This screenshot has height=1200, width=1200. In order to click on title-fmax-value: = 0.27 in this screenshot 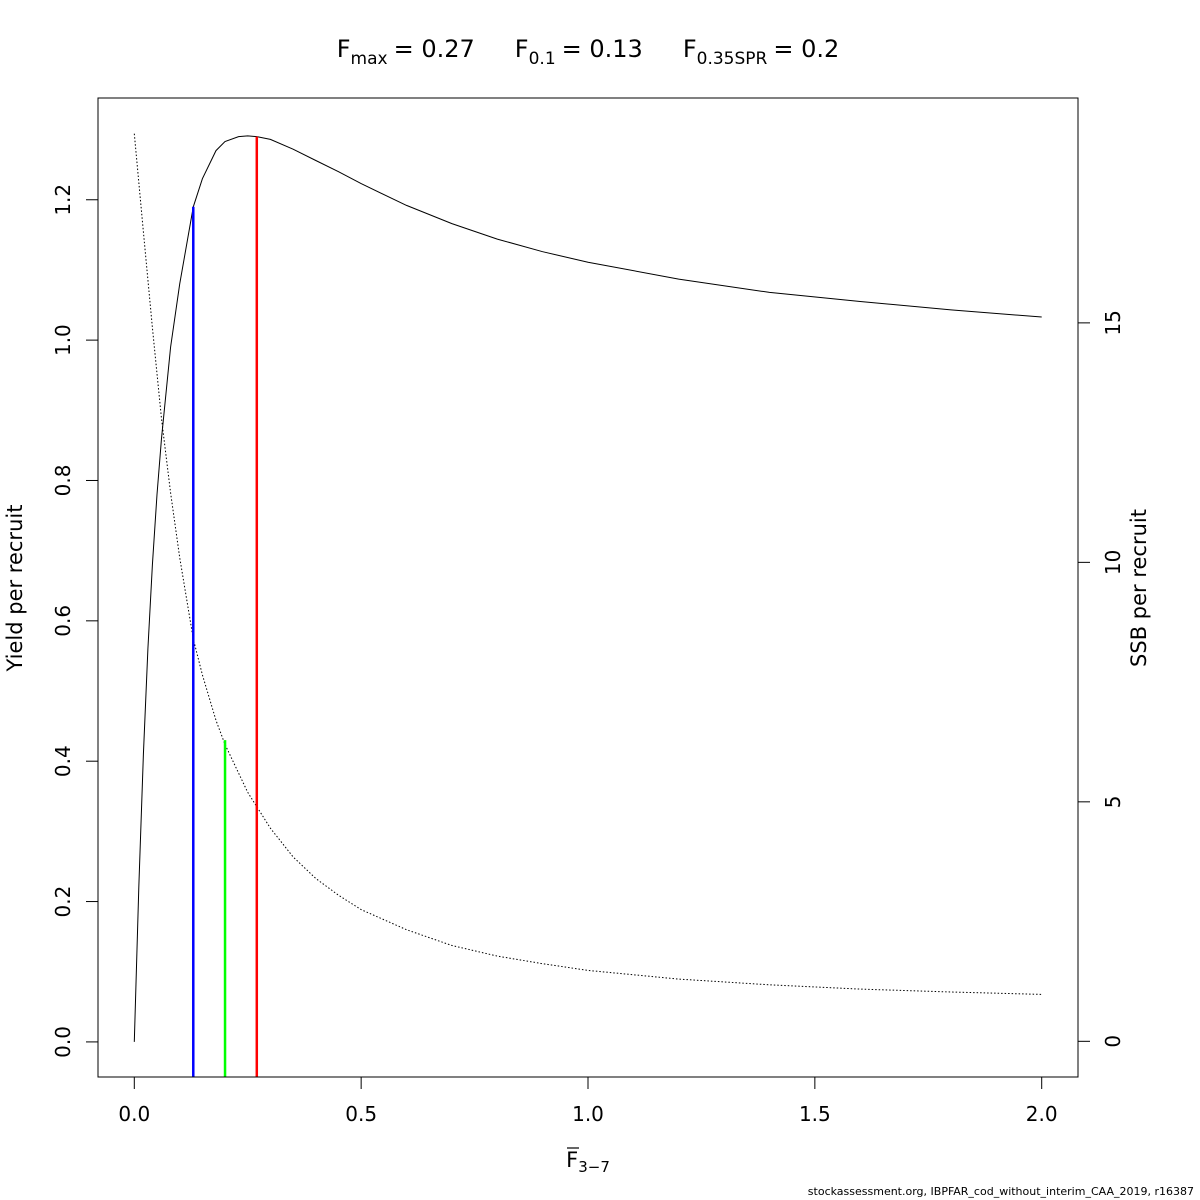, I will do `click(434, 49)`.